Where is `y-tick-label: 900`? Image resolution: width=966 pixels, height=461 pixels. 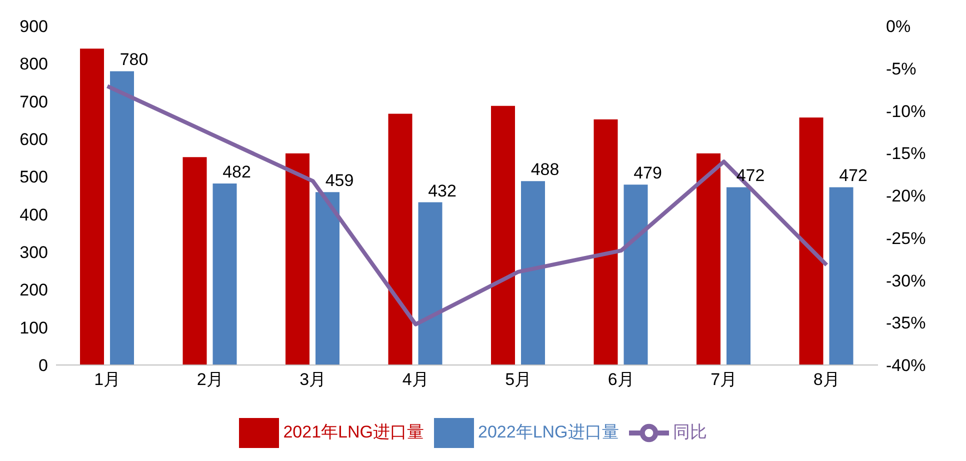 y-tick-label: 900 is located at coordinates (34, 26).